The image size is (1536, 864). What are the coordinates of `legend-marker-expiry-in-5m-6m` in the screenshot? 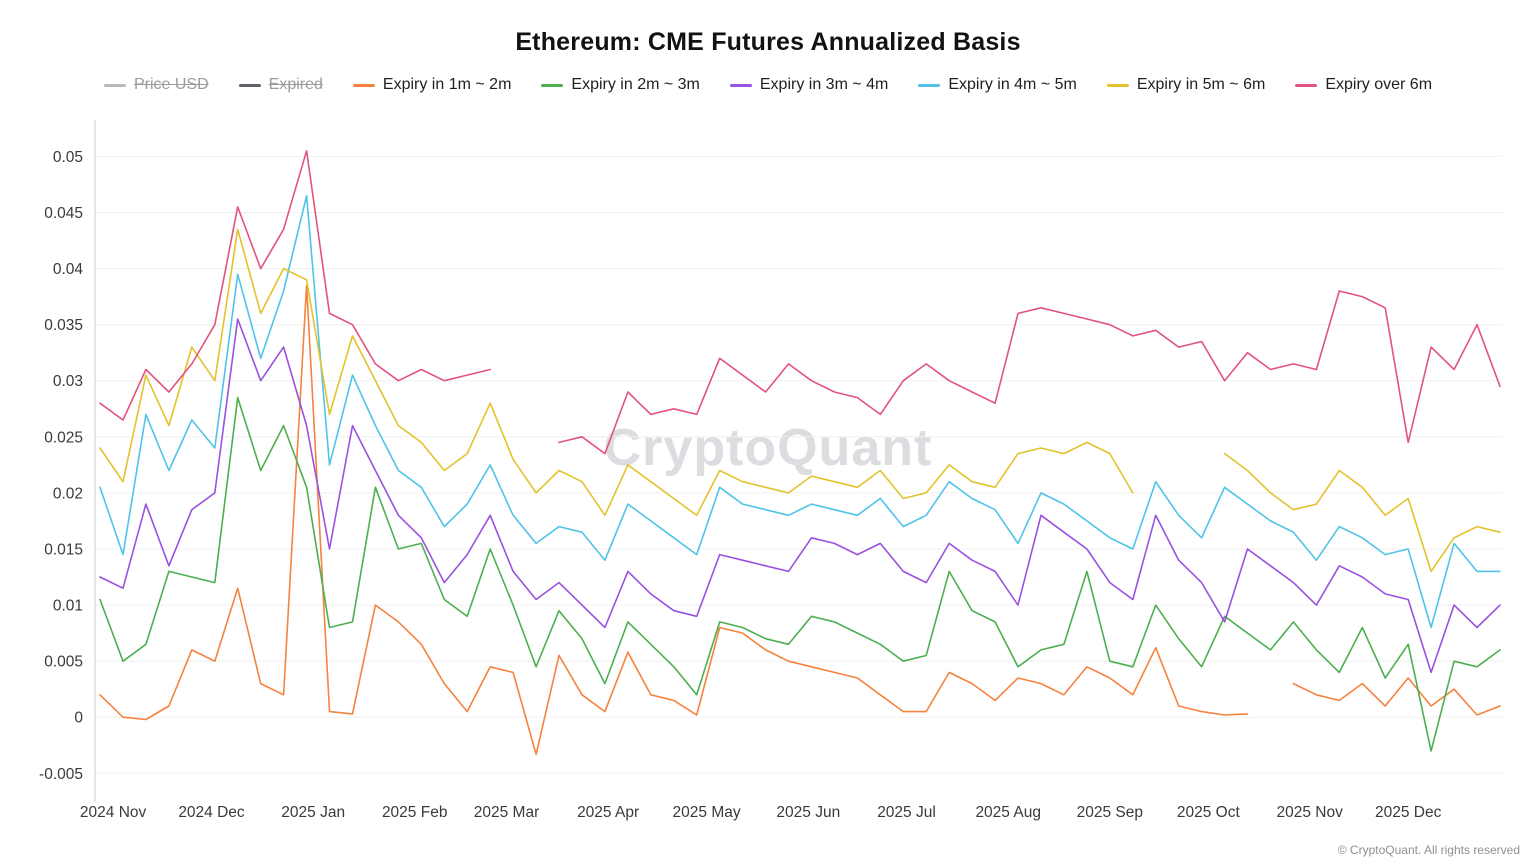 It's located at (1117, 85).